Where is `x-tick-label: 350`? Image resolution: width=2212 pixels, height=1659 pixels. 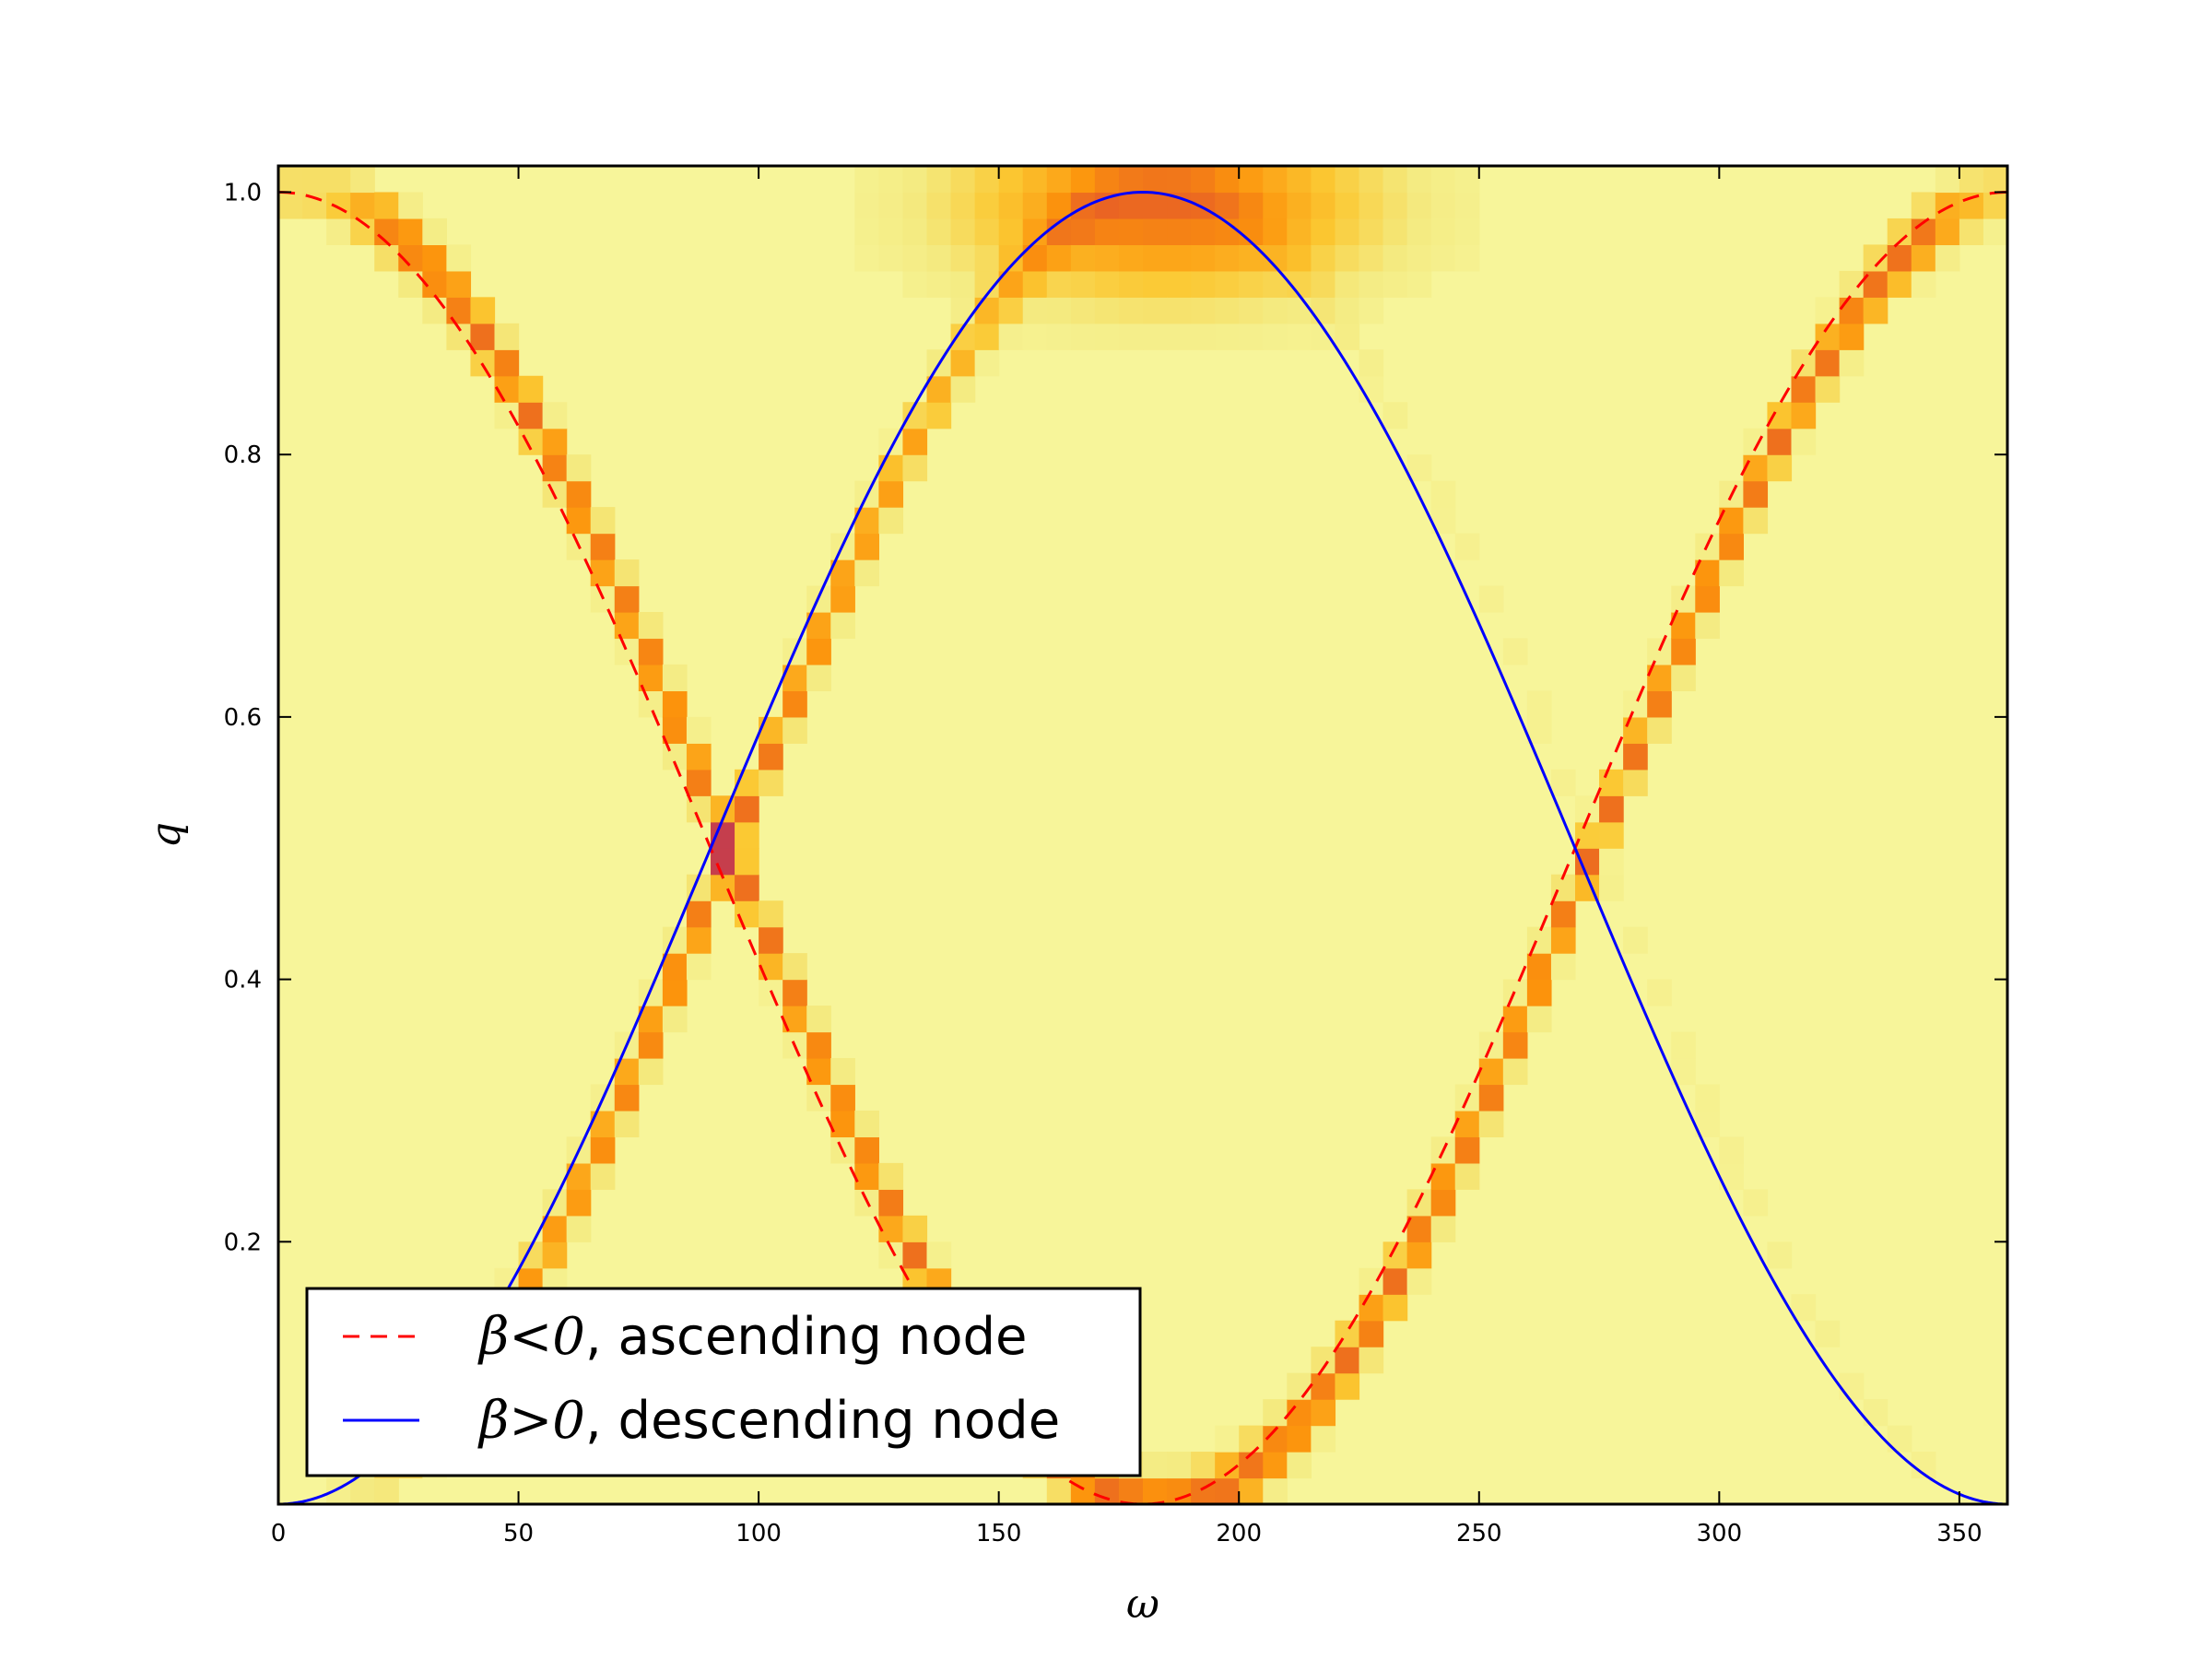 x-tick-label: 350 is located at coordinates (1959, 1533).